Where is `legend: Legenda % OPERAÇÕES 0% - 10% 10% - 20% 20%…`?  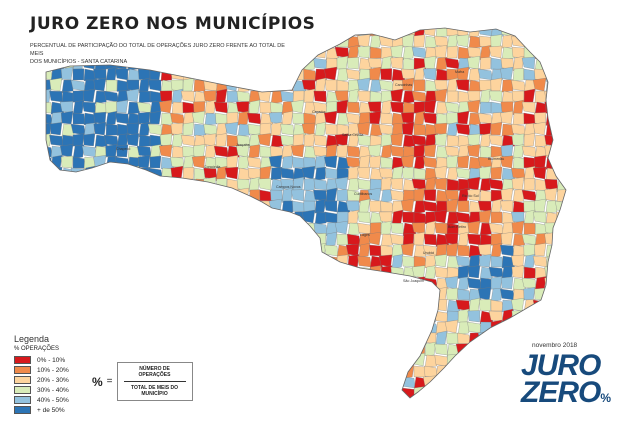 legend: Legenda % OPERAÇÕES 0% - 10% 10% - 20% 20%… is located at coordinates (41, 374).